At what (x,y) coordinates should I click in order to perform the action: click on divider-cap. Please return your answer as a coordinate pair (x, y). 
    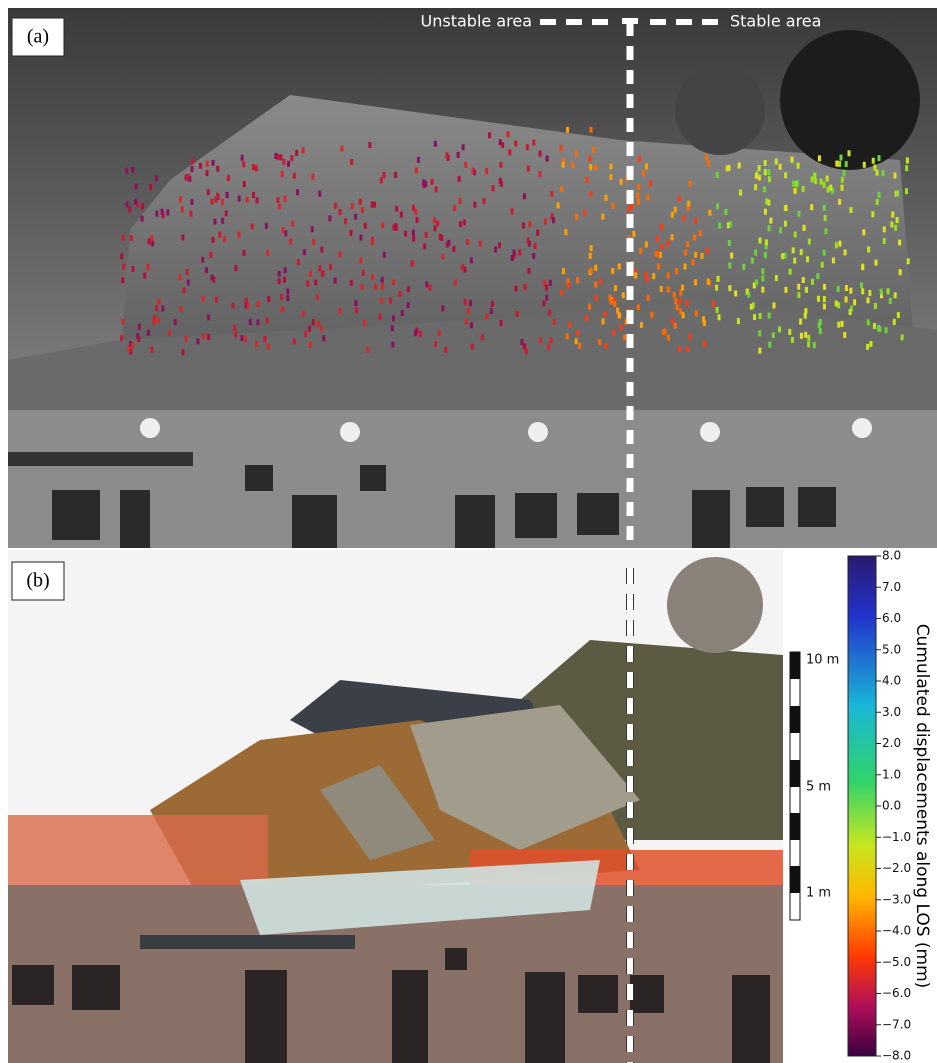
    Looking at the image, I should click on (630, 21).